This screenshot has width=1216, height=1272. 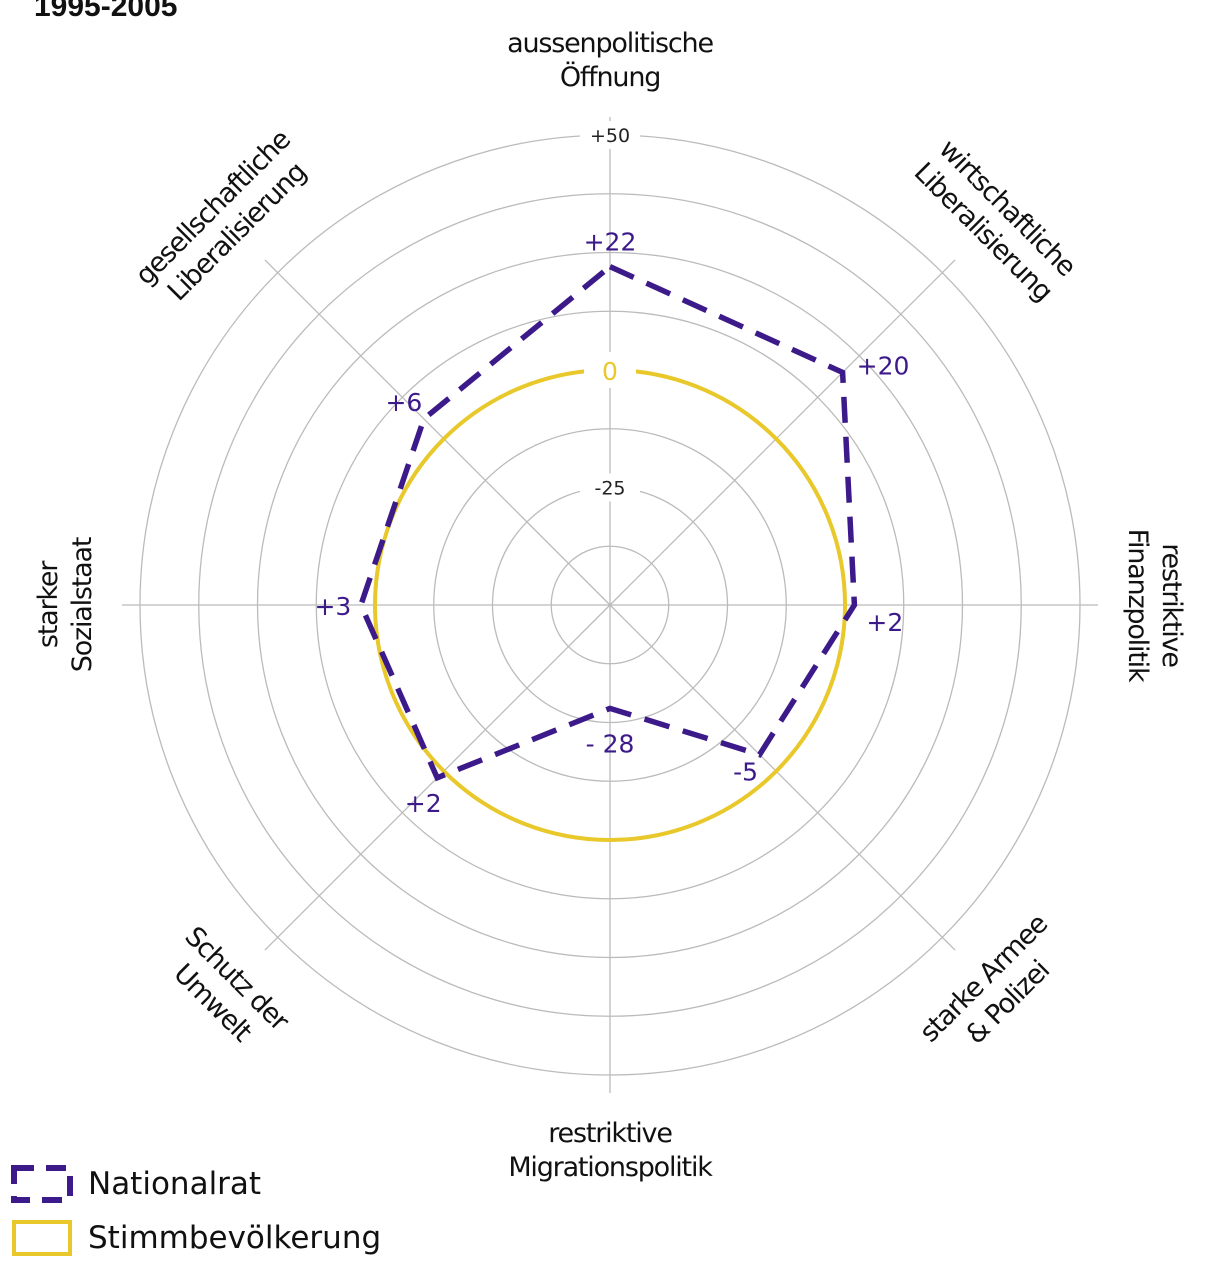 I want to click on axis-label: starker Sozialstaat, so click(x=65, y=604).